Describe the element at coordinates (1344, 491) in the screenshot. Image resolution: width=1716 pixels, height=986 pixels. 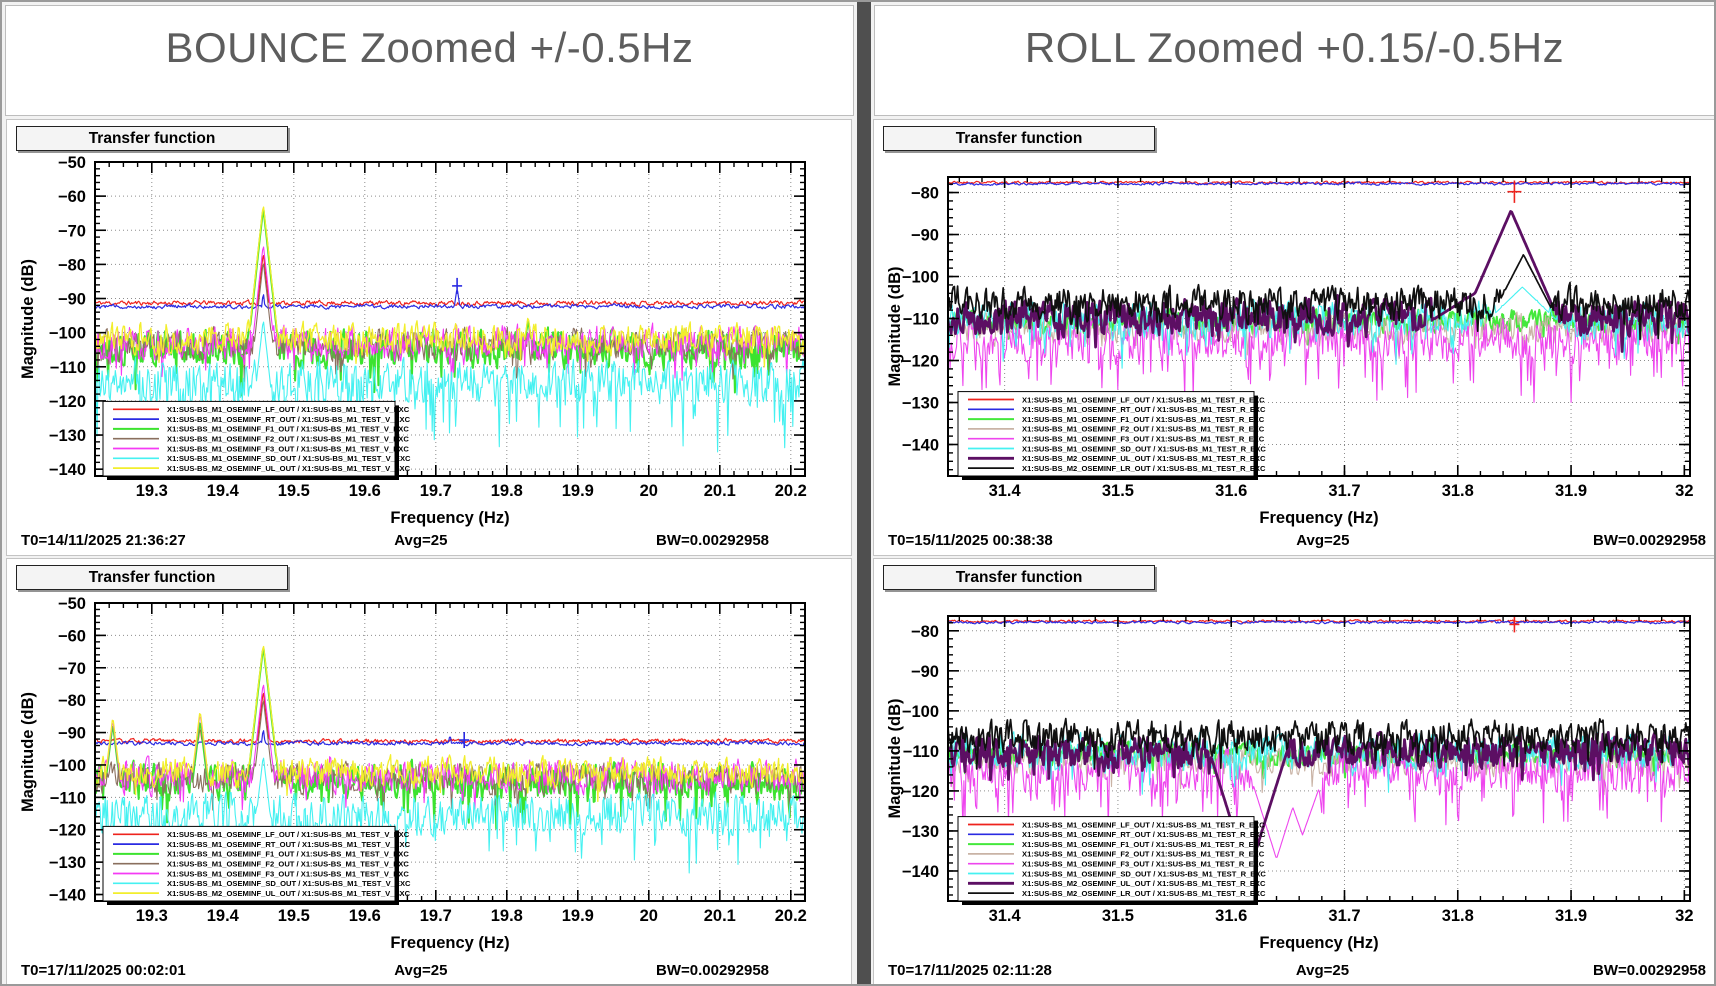
I see `svg-text: 31.7` at that location.